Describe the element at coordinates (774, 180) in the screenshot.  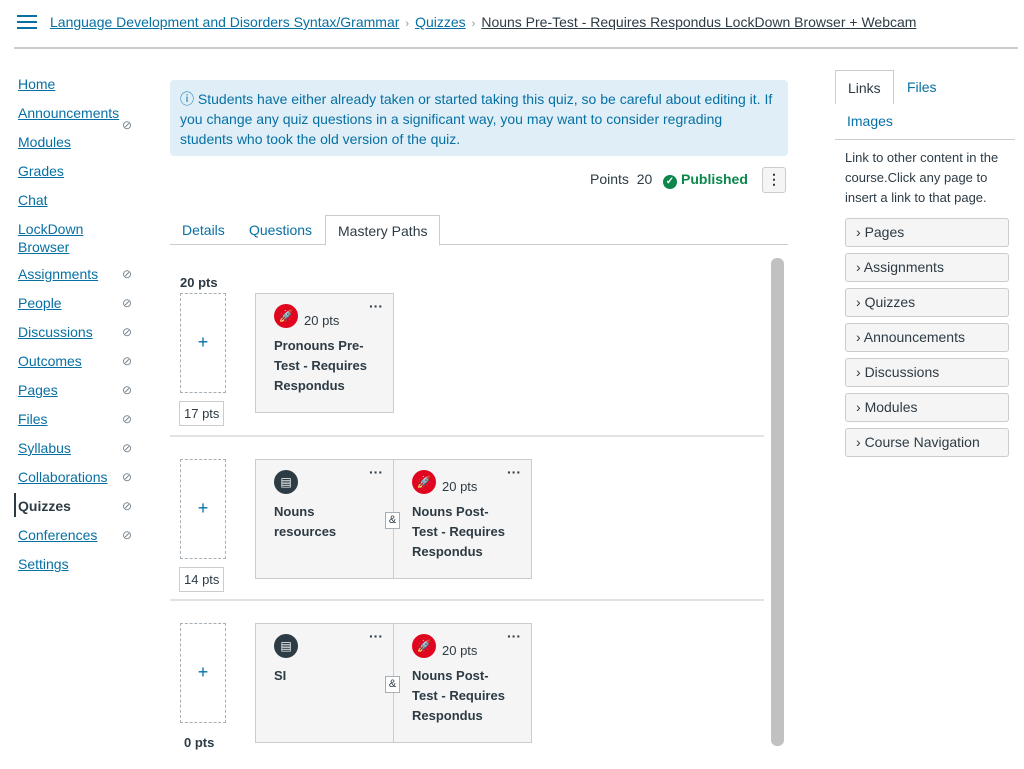
I see `more-options-button: ⋮` at that location.